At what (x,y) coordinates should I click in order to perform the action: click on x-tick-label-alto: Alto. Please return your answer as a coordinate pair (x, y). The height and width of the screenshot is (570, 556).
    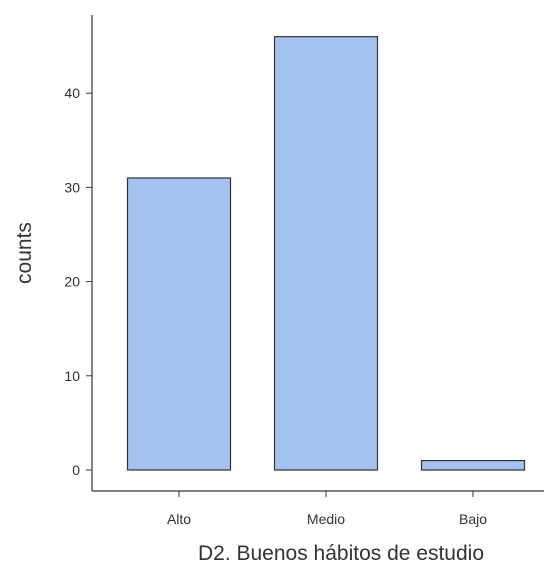
    Looking at the image, I should click on (179, 519).